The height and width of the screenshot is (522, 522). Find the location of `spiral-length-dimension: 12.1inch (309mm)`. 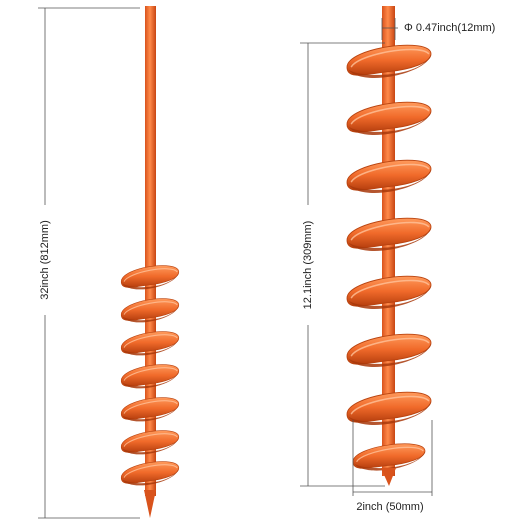

spiral-length-dimension: 12.1inch (309mm) is located at coordinates (342, 264).